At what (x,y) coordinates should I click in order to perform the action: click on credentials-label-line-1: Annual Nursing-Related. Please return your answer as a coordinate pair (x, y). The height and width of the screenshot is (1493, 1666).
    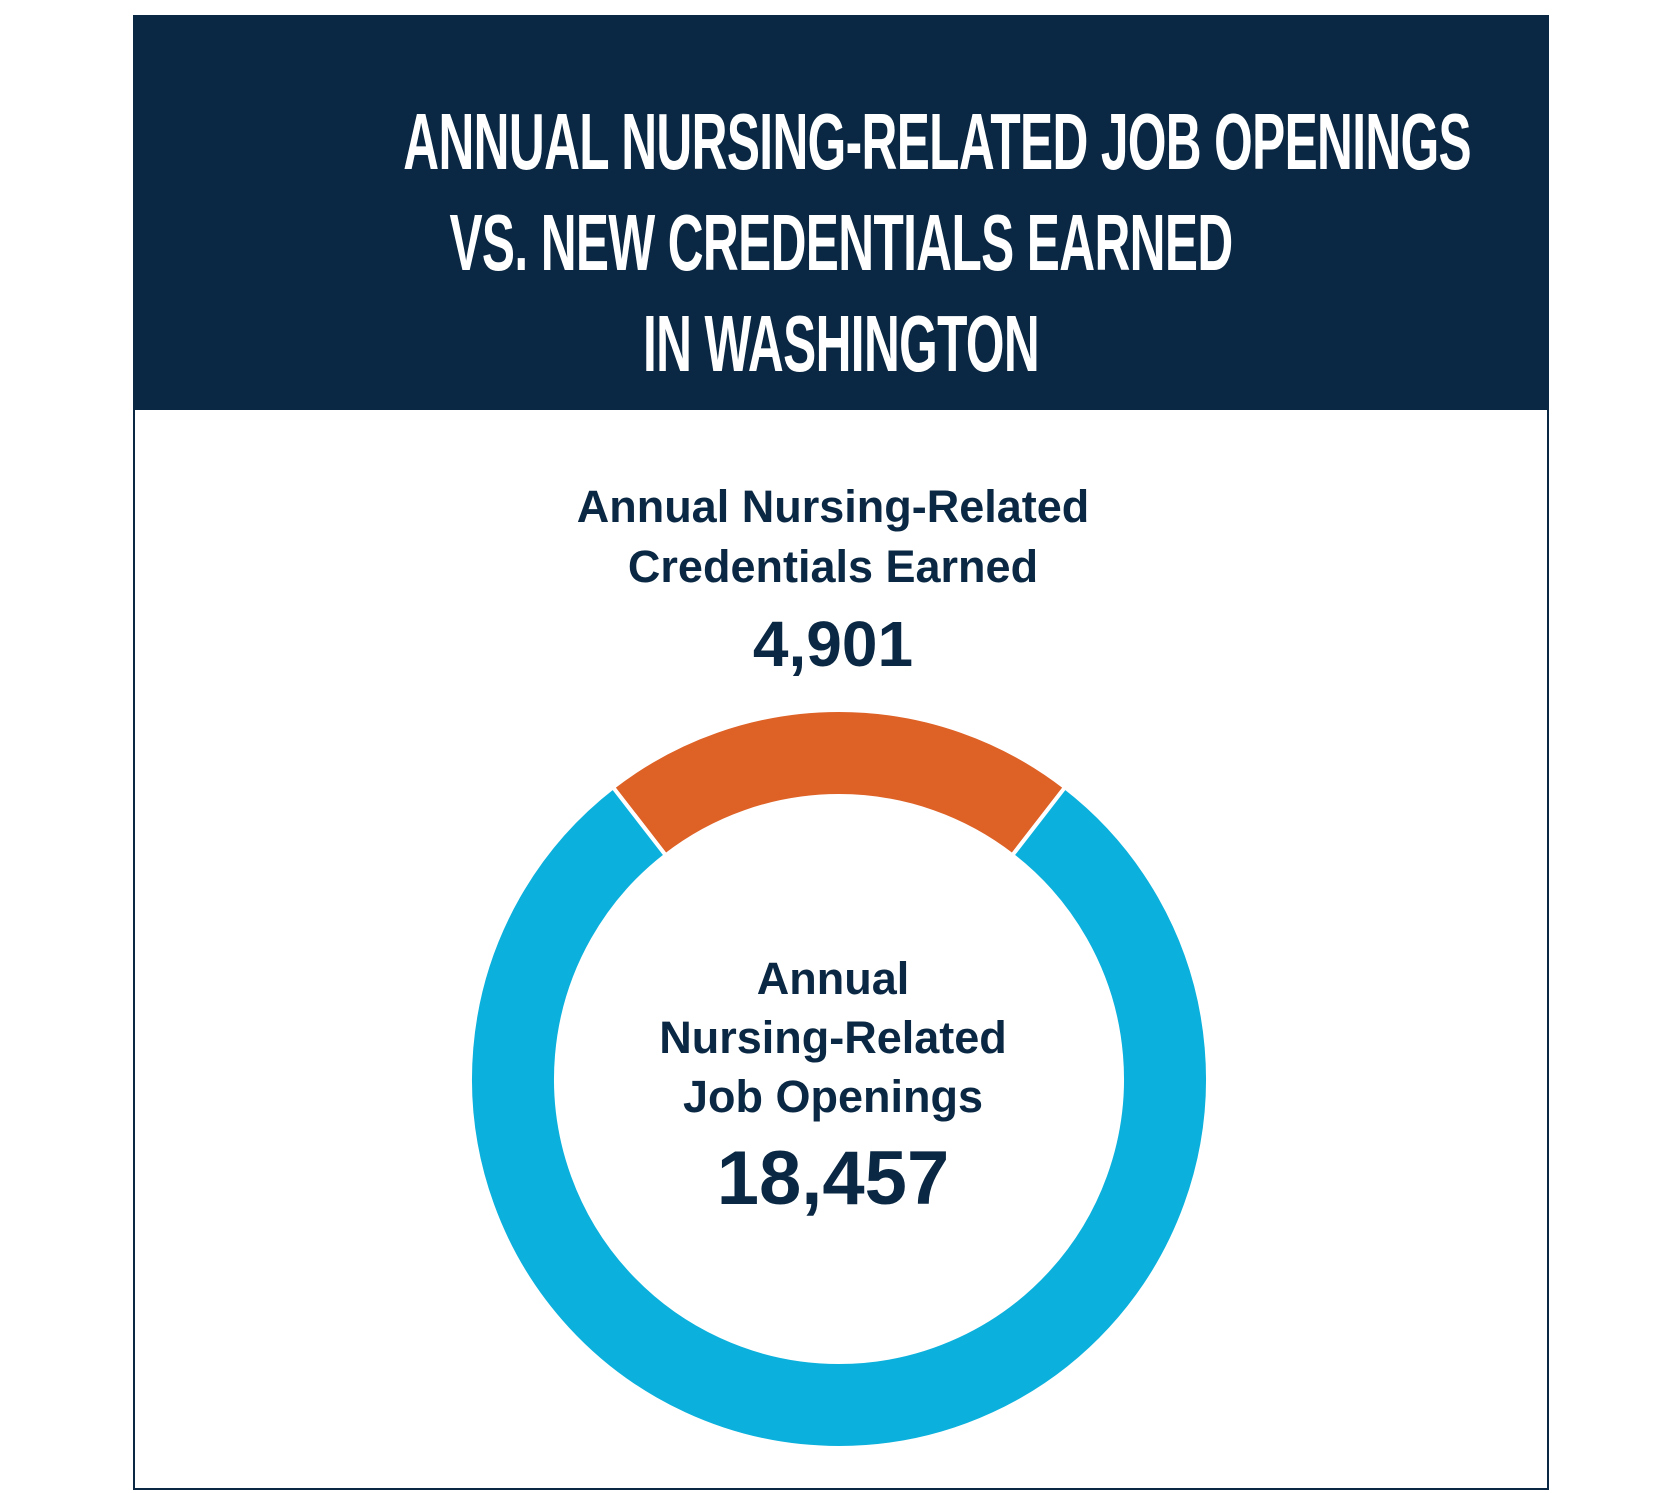
    Looking at the image, I should click on (833, 506).